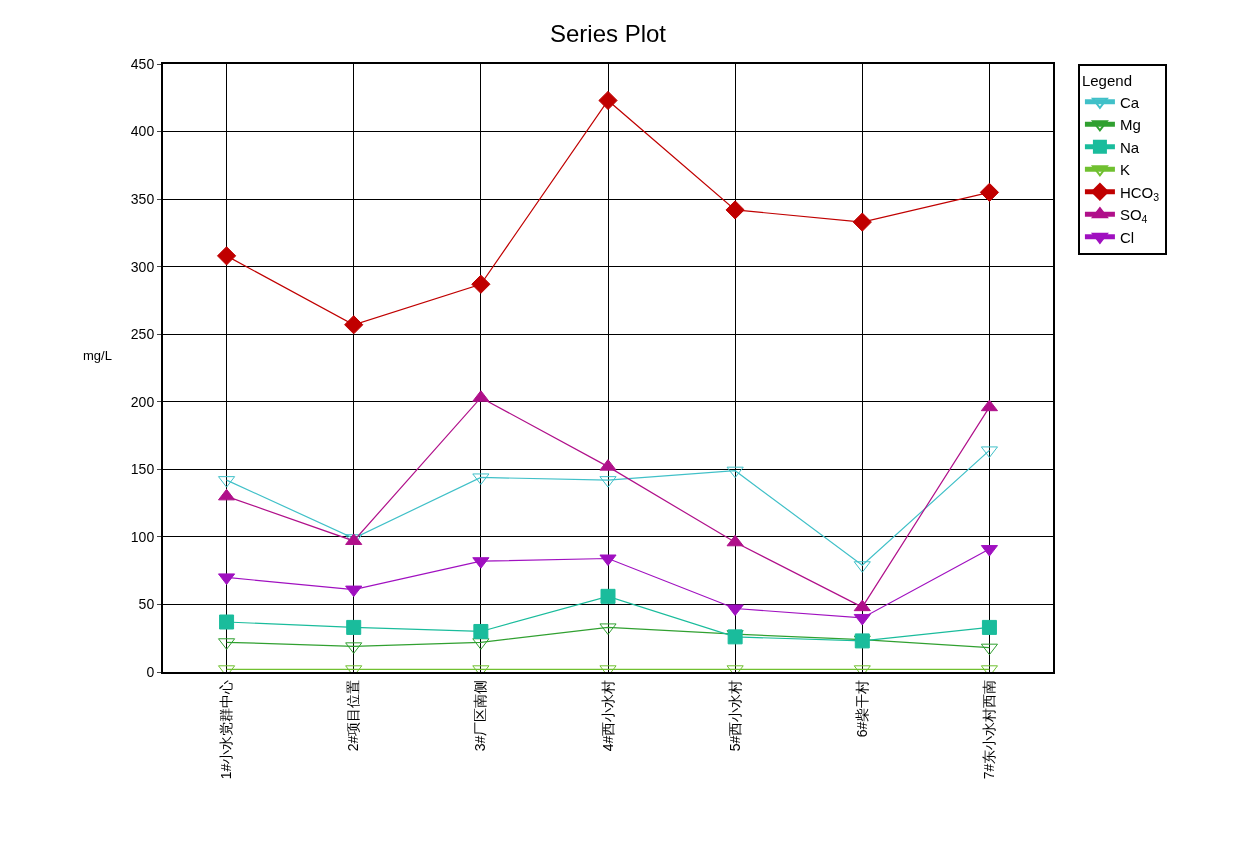 Image resolution: width=1245 pixels, height=843 pixels. What do you see at coordinates (734, 715) in the screenshot?
I see `x-tick-label: 5#西小水村` at bounding box center [734, 715].